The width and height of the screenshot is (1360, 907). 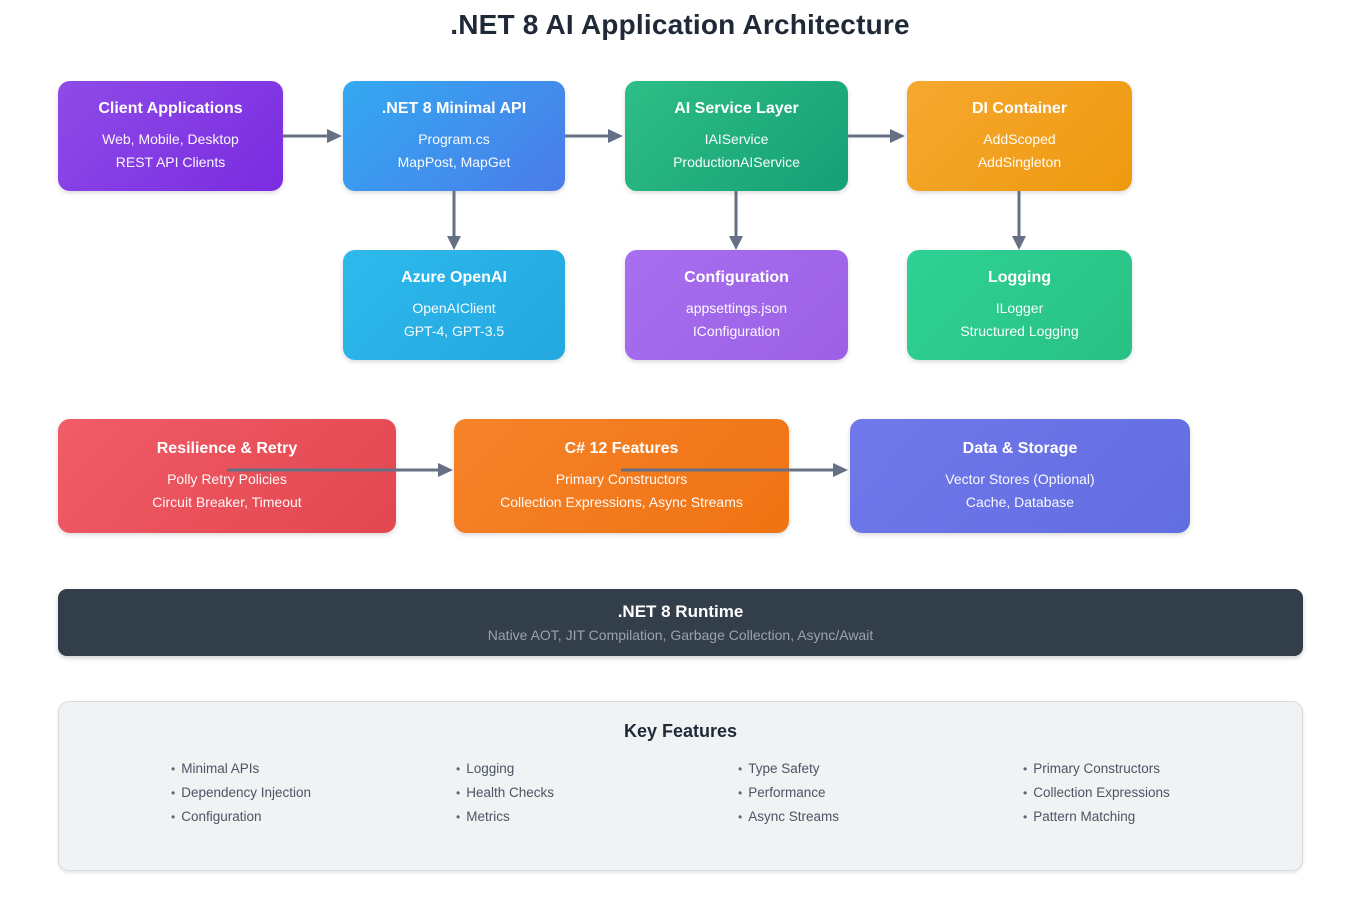 I want to click on feature-item: • Logging, so click(x=505, y=769).